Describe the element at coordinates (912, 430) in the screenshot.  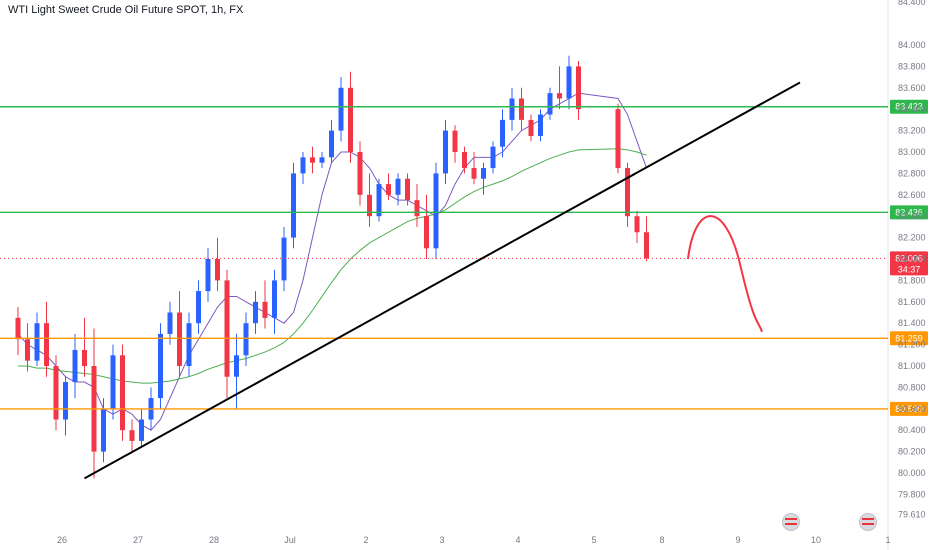
I see `y-tick-label: 80.400` at that location.